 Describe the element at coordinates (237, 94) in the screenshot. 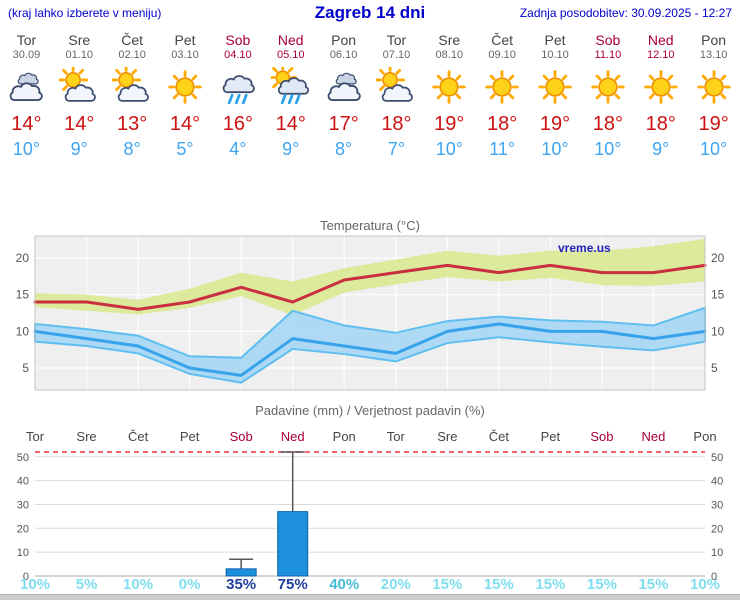

I see `day-column: Sob 04.10 16° 4°` at that location.